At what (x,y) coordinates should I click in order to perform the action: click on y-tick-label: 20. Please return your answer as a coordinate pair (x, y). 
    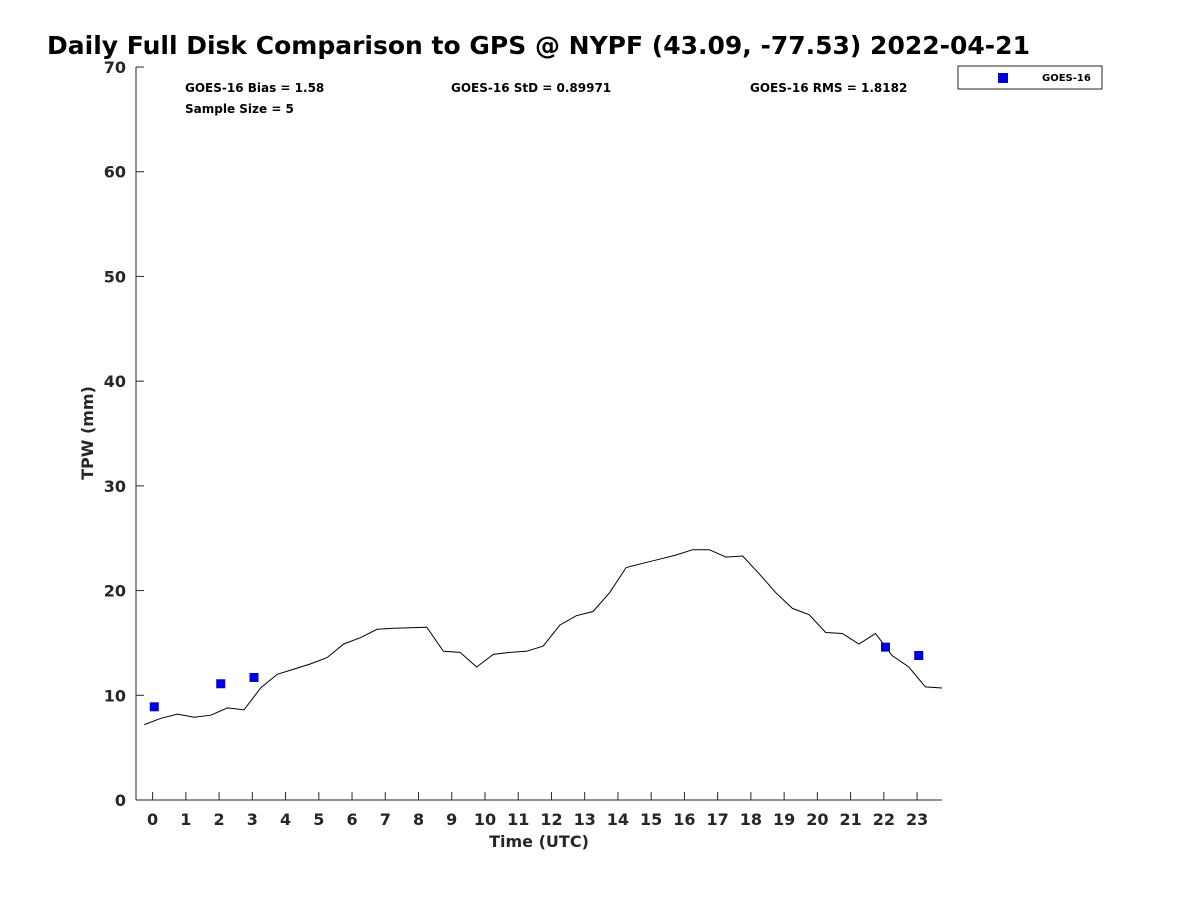
    Looking at the image, I should click on (115, 591).